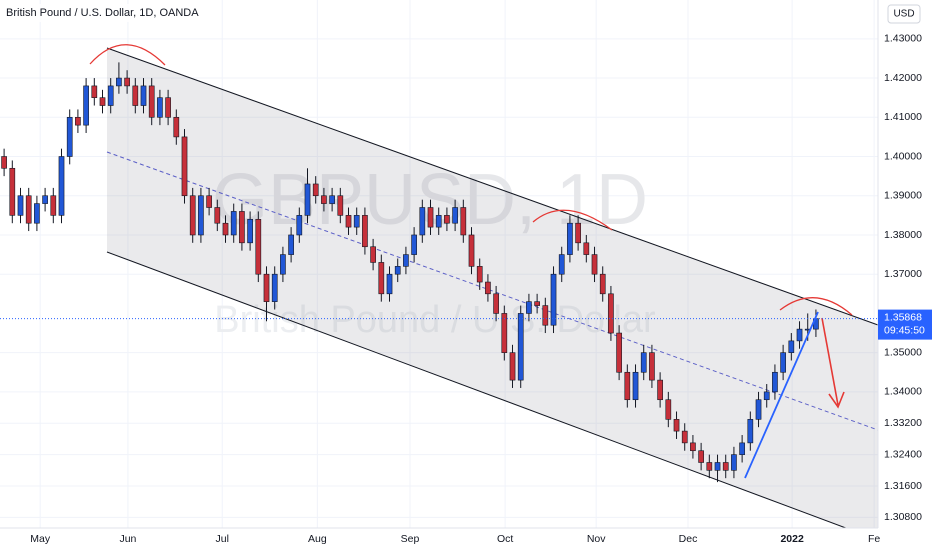 Image resolution: width=932 pixels, height=550 pixels. I want to click on x-tick-label: 2022, so click(792, 539).